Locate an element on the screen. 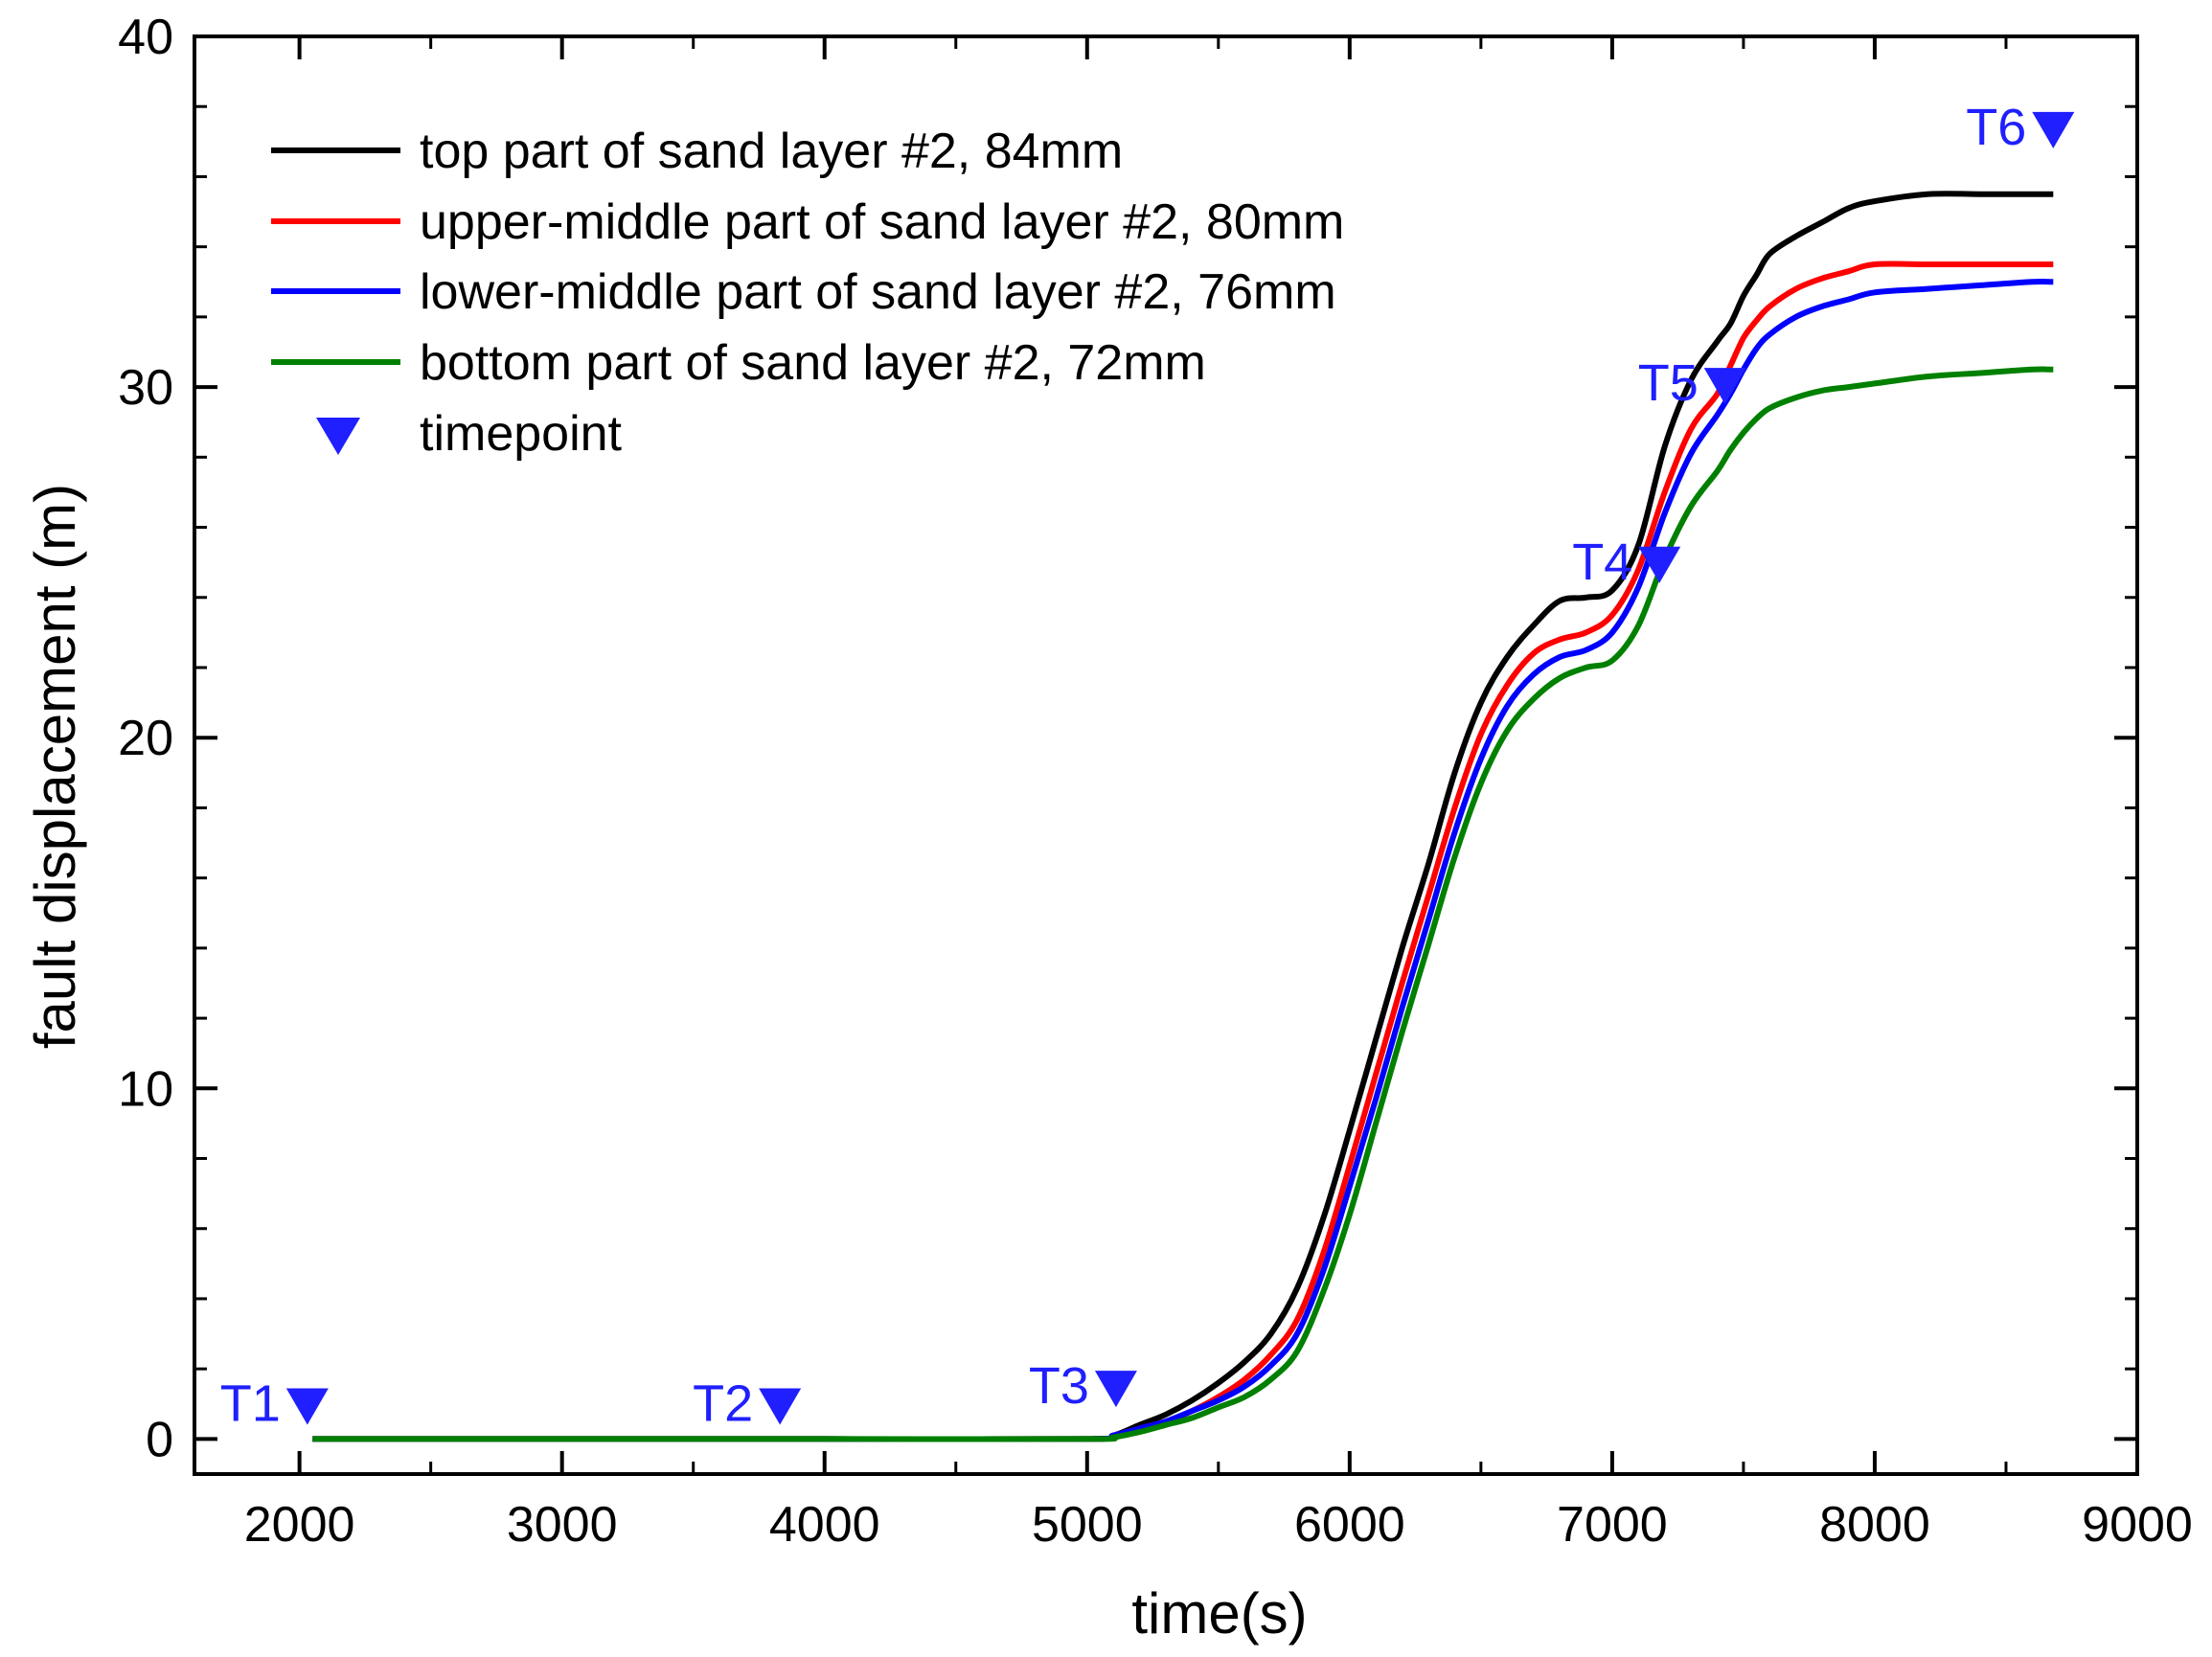 The height and width of the screenshot is (1657, 2212). timepoint-label-t5: T5 is located at coordinates (1668, 383).